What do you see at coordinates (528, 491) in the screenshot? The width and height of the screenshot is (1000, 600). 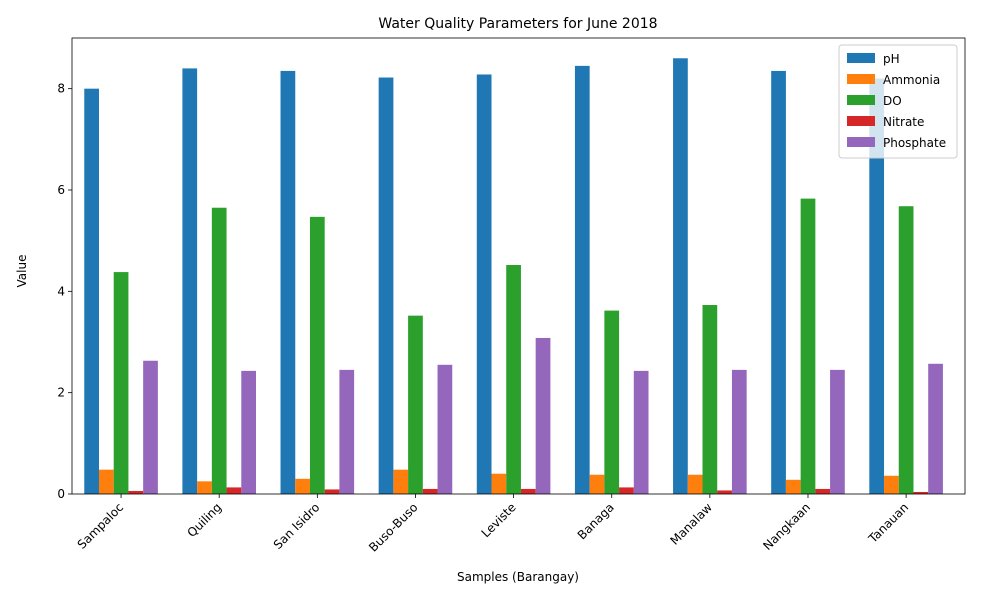 I see `bar-nitrate-leviste` at bounding box center [528, 491].